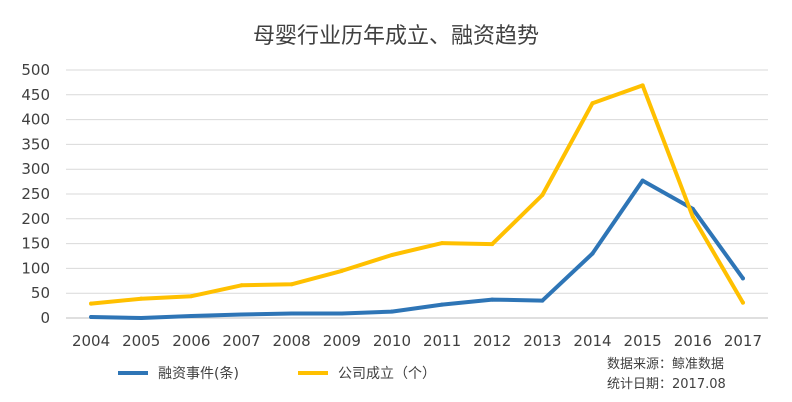 The height and width of the screenshot is (402, 792). What do you see at coordinates (241, 341) in the screenshot?
I see `x-tick-label: 2007` at bounding box center [241, 341].